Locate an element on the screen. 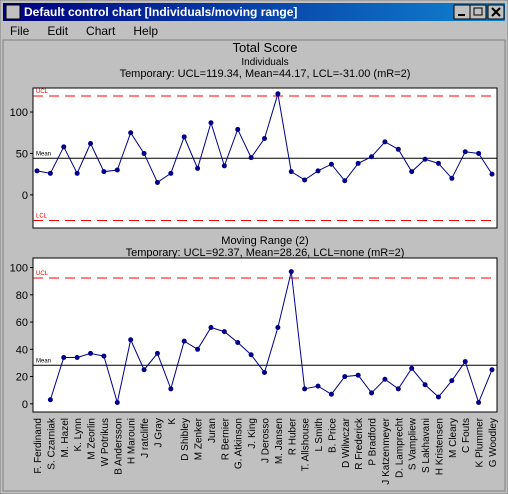  control-line-label: LCL is located at coordinates (42, 217).